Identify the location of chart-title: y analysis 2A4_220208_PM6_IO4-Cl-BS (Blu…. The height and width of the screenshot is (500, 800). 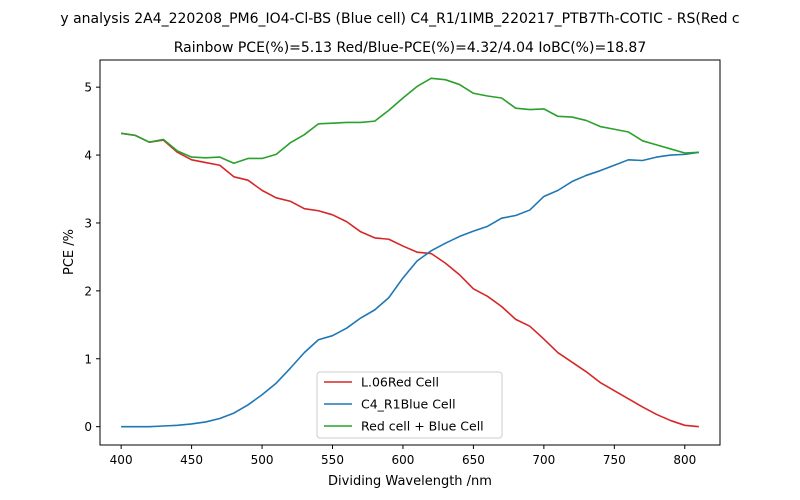
(399, 19).